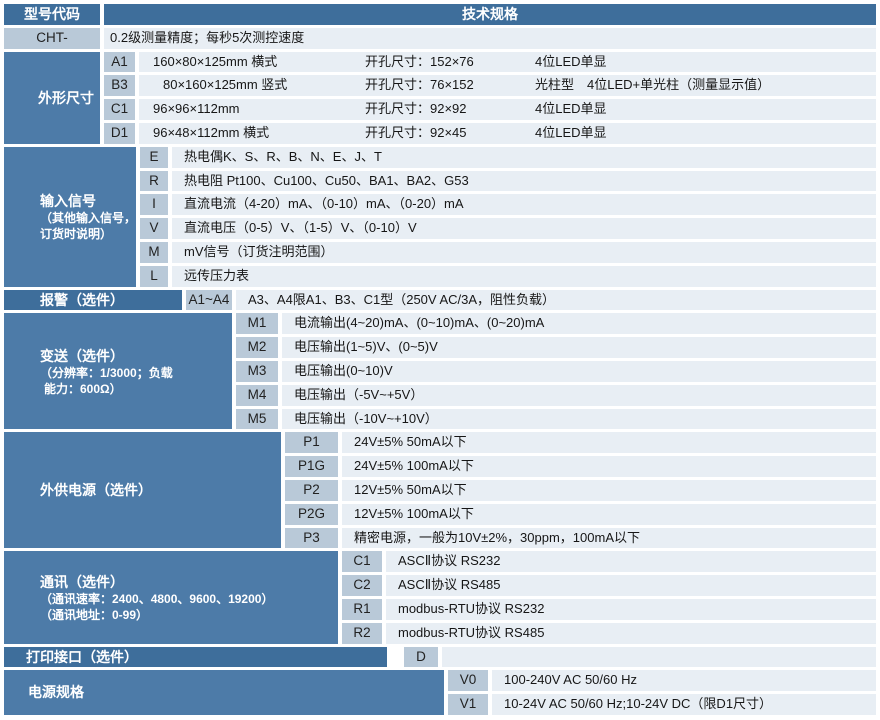  I want to click on spec-row: P1G 24V±5% 100mA以下, so click(580, 466).